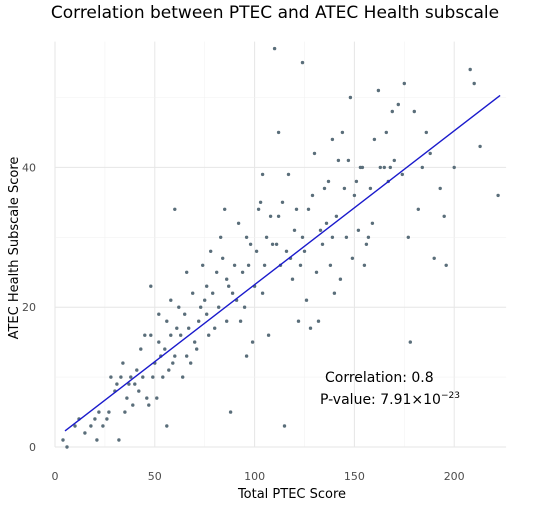  Describe the element at coordinates (55, 476) in the screenshot. I see `x-tick-label: 0` at that location.